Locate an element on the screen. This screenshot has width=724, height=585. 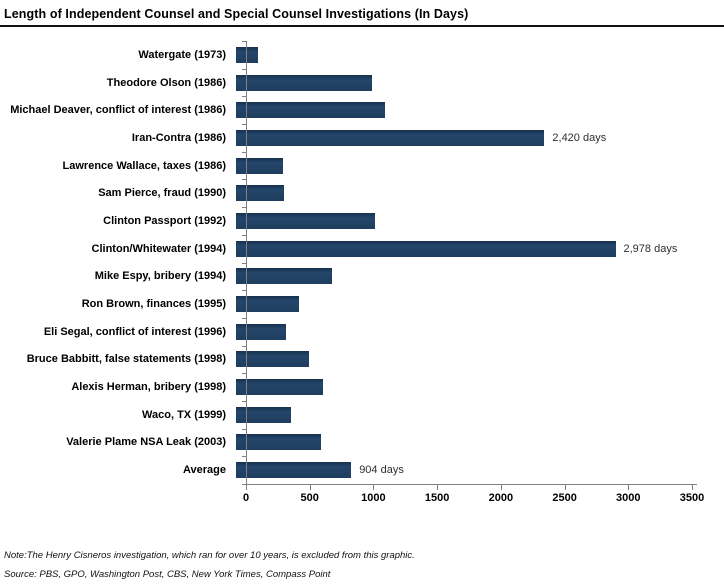
chart-row: Sam Pierce, fraud (1990) is located at coordinates (362, 193).